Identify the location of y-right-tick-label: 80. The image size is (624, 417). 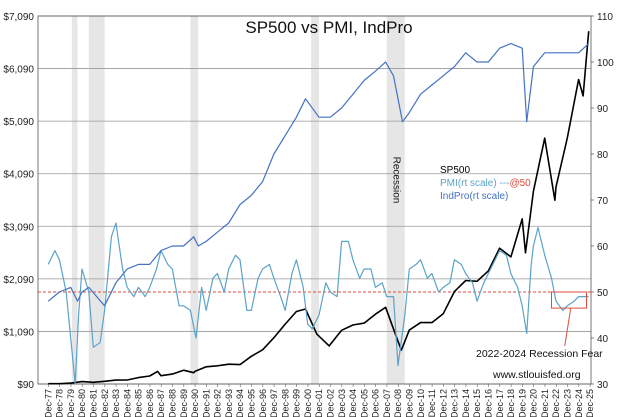
(603, 155).